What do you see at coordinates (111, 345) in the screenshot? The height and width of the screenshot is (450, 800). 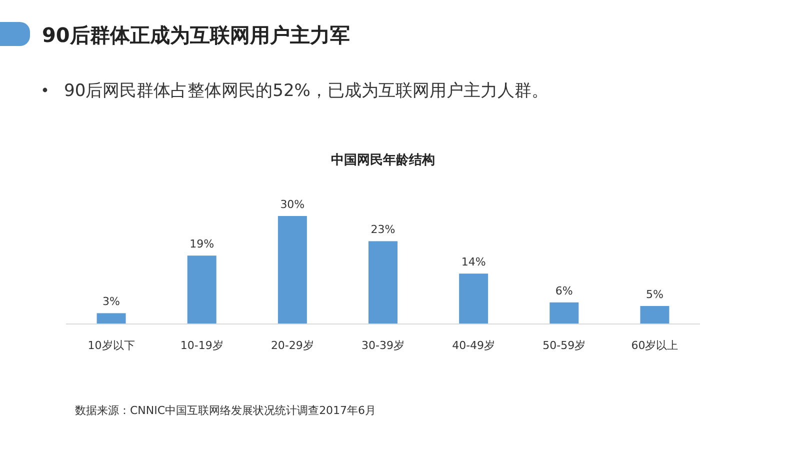 I see `x-tick-label: 10岁以下` at bounding box center [111, 345].